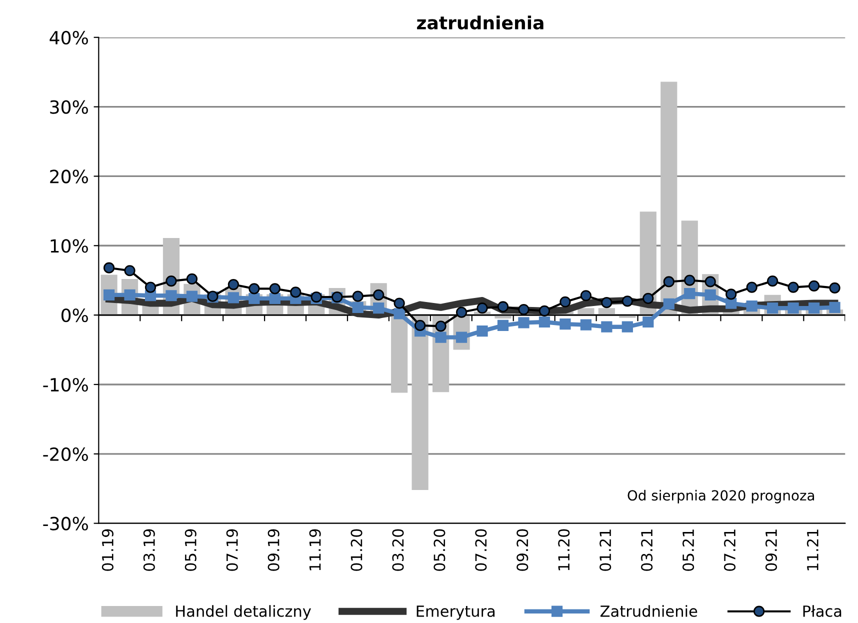 This screenshot has width=858, height=623. Describe the element at coordinates (65, 385) in the screenshot. I see `y-tick-label: -10%` at that location.